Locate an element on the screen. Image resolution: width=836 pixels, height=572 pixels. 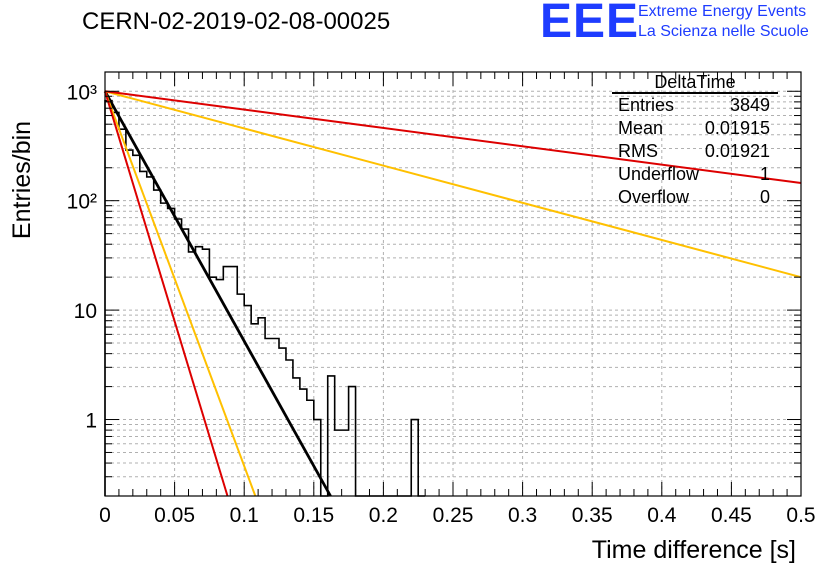
x-tick-label: 0.5 is located at coordinates (800, 515).